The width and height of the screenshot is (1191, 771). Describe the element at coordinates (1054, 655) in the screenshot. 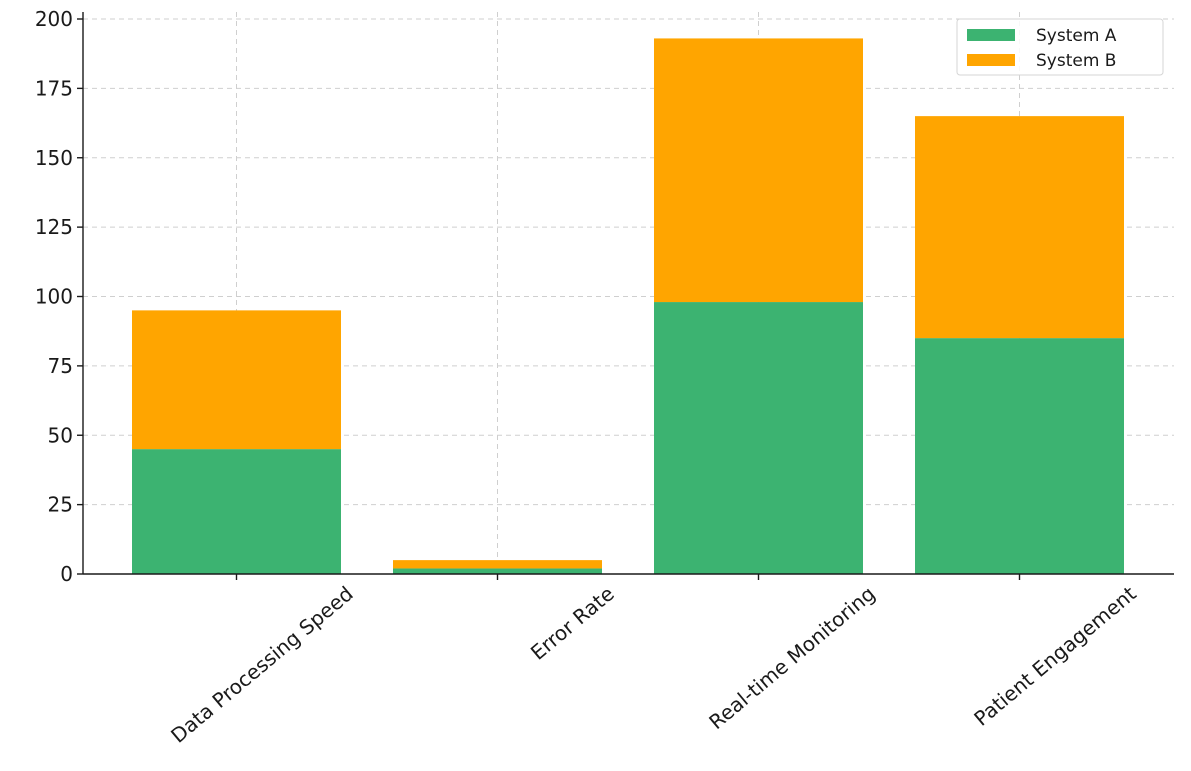

I see `x-tick-label: Patient Engagement` at that location.